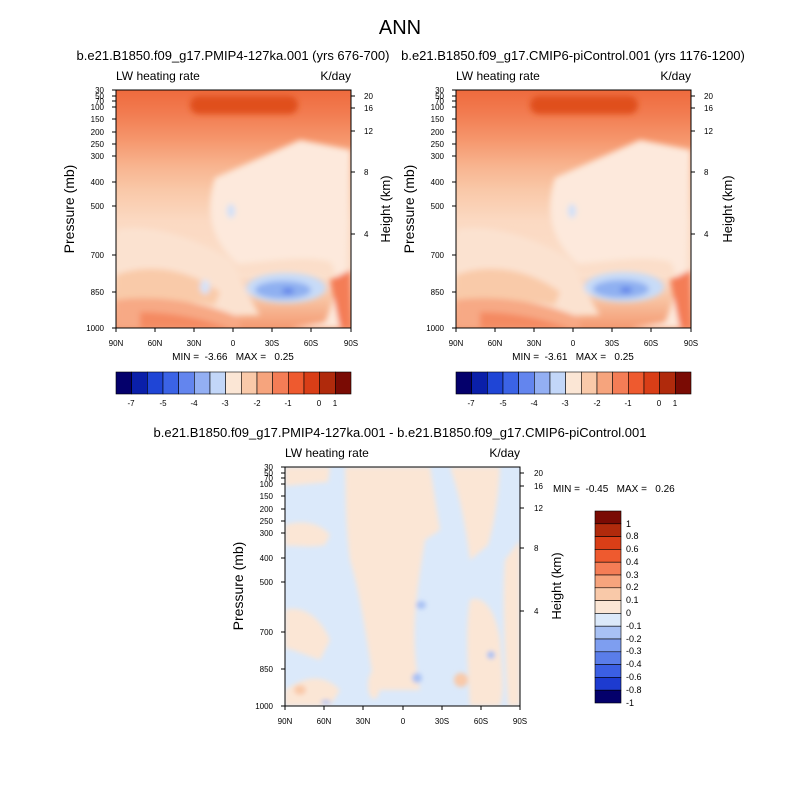 The width and height of the screenshot is (800, 800). What do you see at coordinates (368, 131) in the screenshot?
I see `height-tick-label: 12` at bounding box center [368, 131].